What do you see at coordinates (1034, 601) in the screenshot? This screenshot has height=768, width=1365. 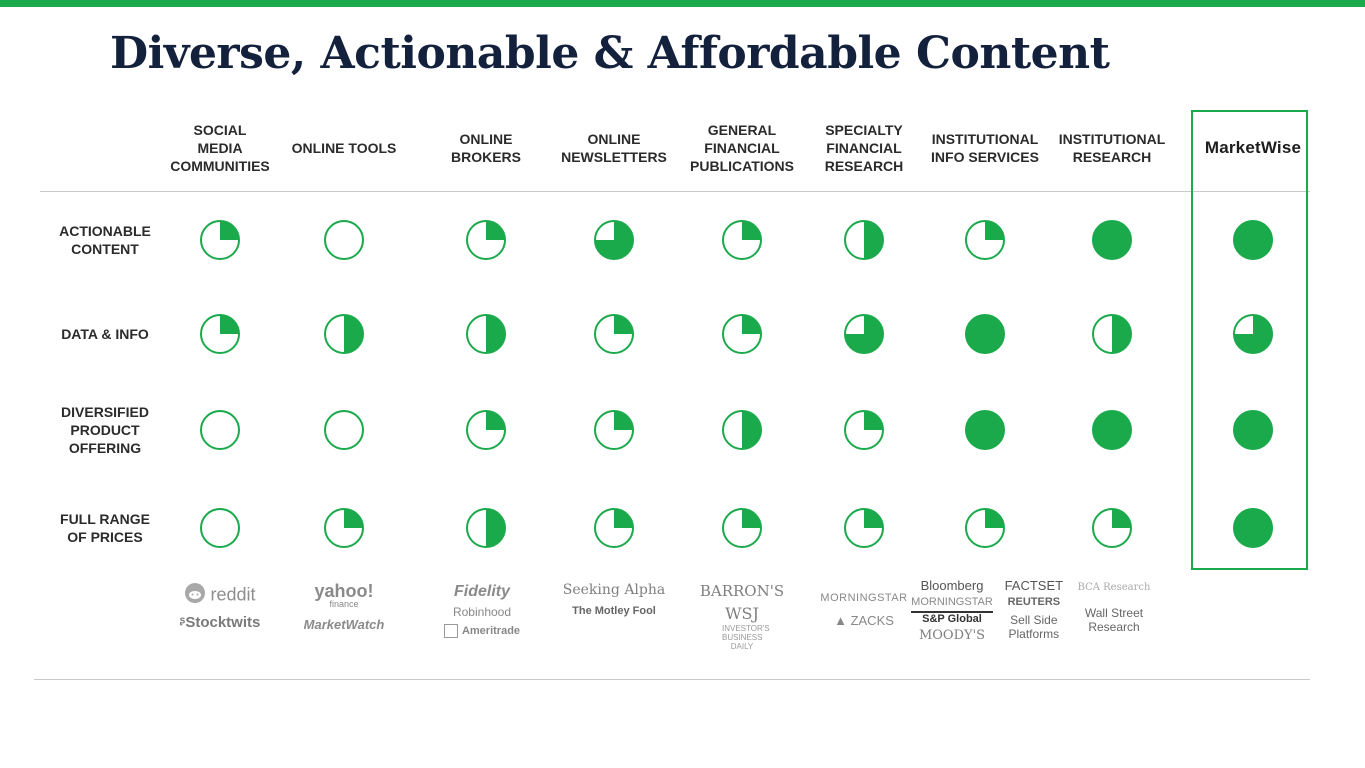 I see `reuters-logo: REUTERS` at bounding box center [1034, 601].